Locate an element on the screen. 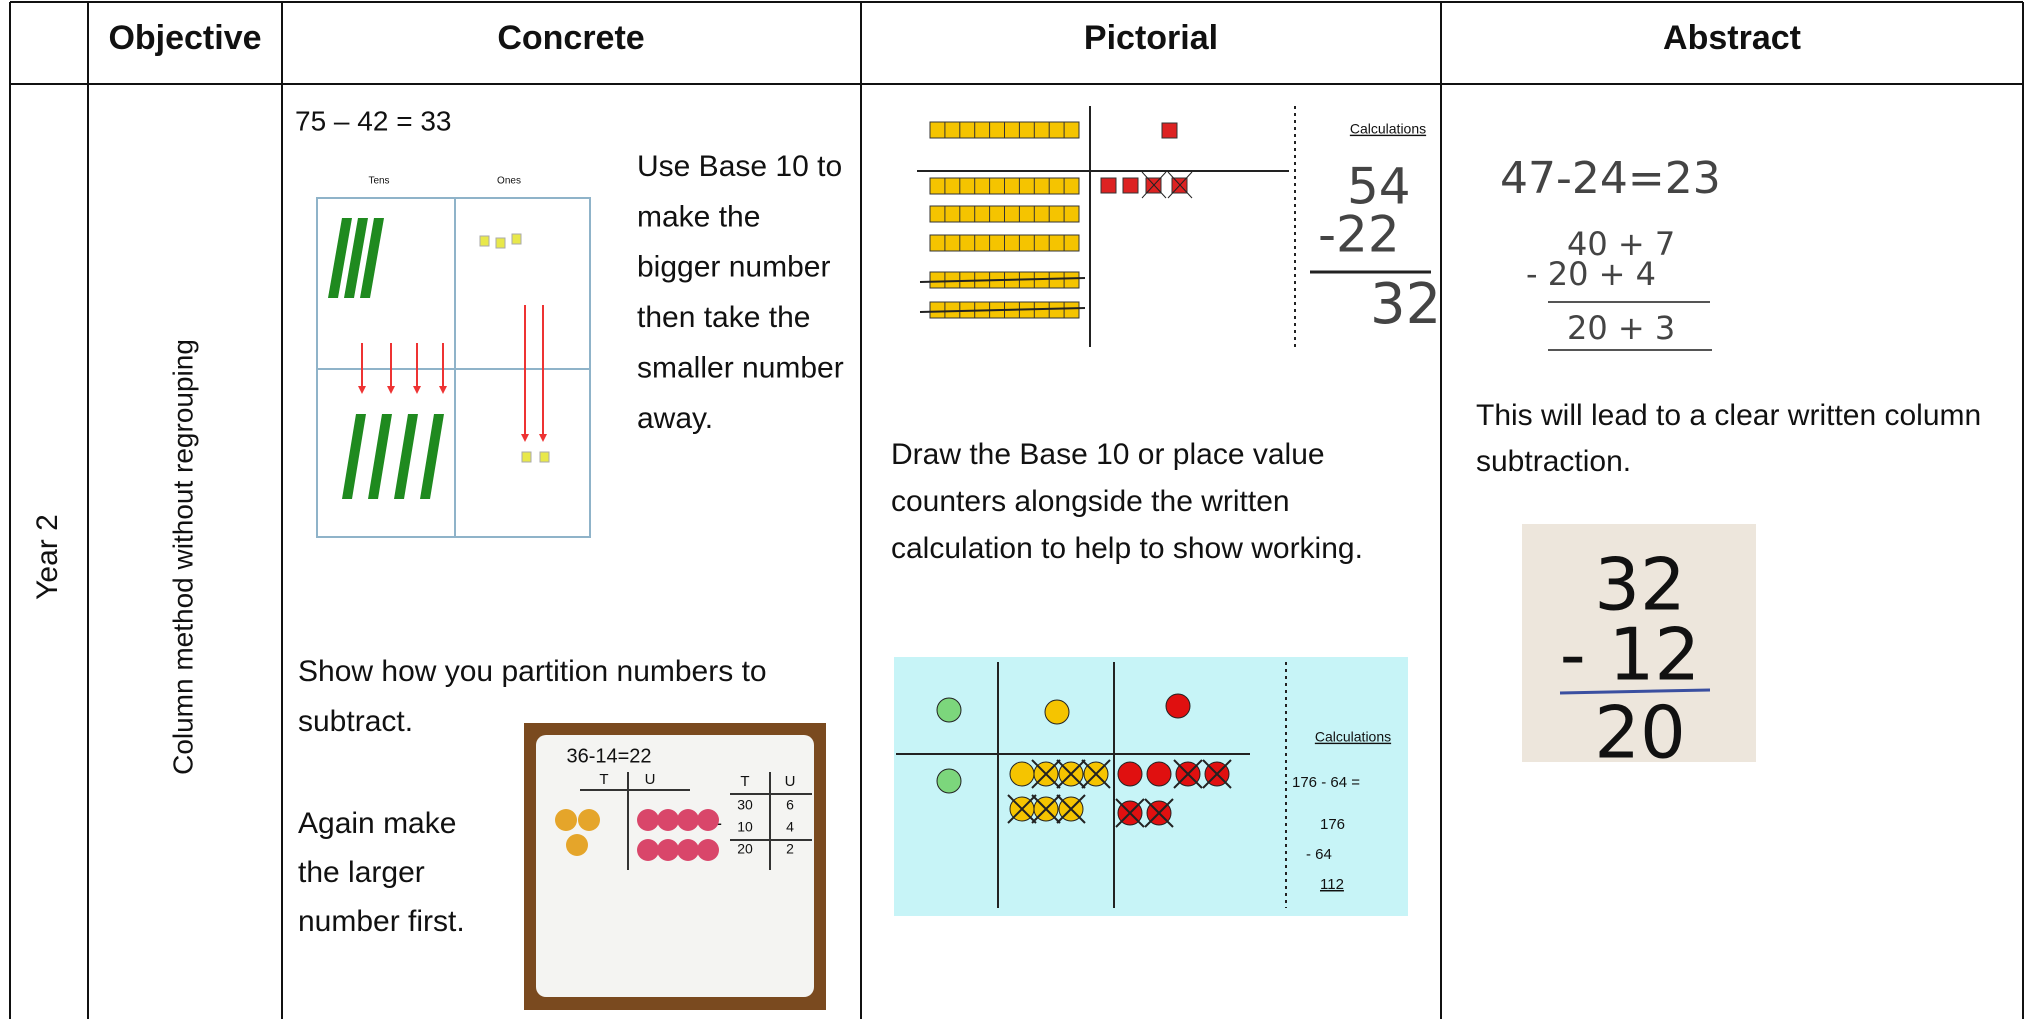  instruction-line: counters alongside the written is located at coordinates (1090, 501).